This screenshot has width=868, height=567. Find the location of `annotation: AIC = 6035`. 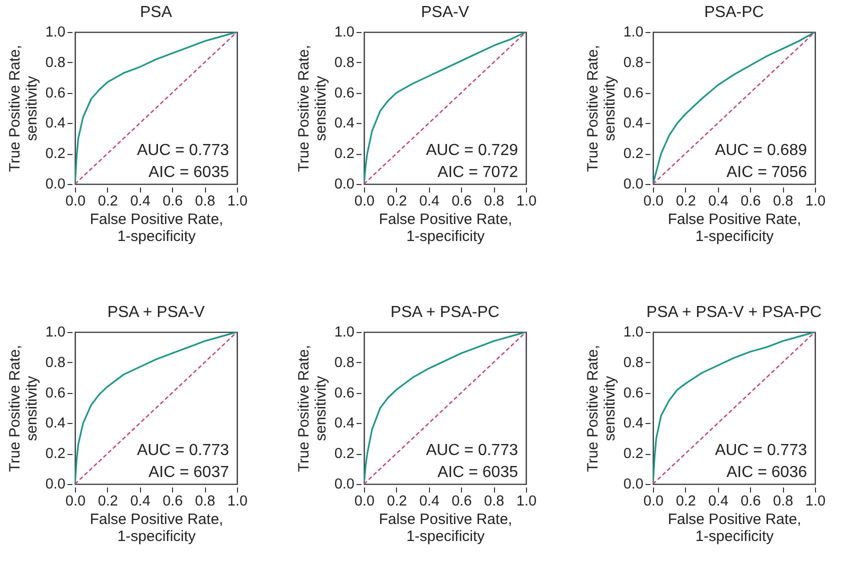

annotation: AIC = 6035 is located at coordinates (189, 172).